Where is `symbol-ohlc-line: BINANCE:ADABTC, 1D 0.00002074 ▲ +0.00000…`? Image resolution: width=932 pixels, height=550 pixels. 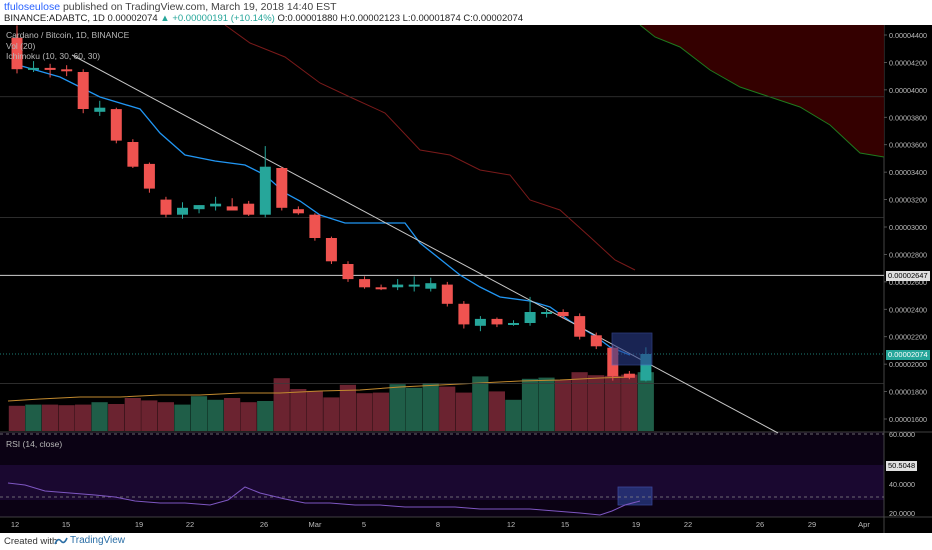 symbol-ohlc-line: BINANCE:ADABTC, 1D 0.00002074 ▲ +0.00000… is located at coordinates (263, 18).